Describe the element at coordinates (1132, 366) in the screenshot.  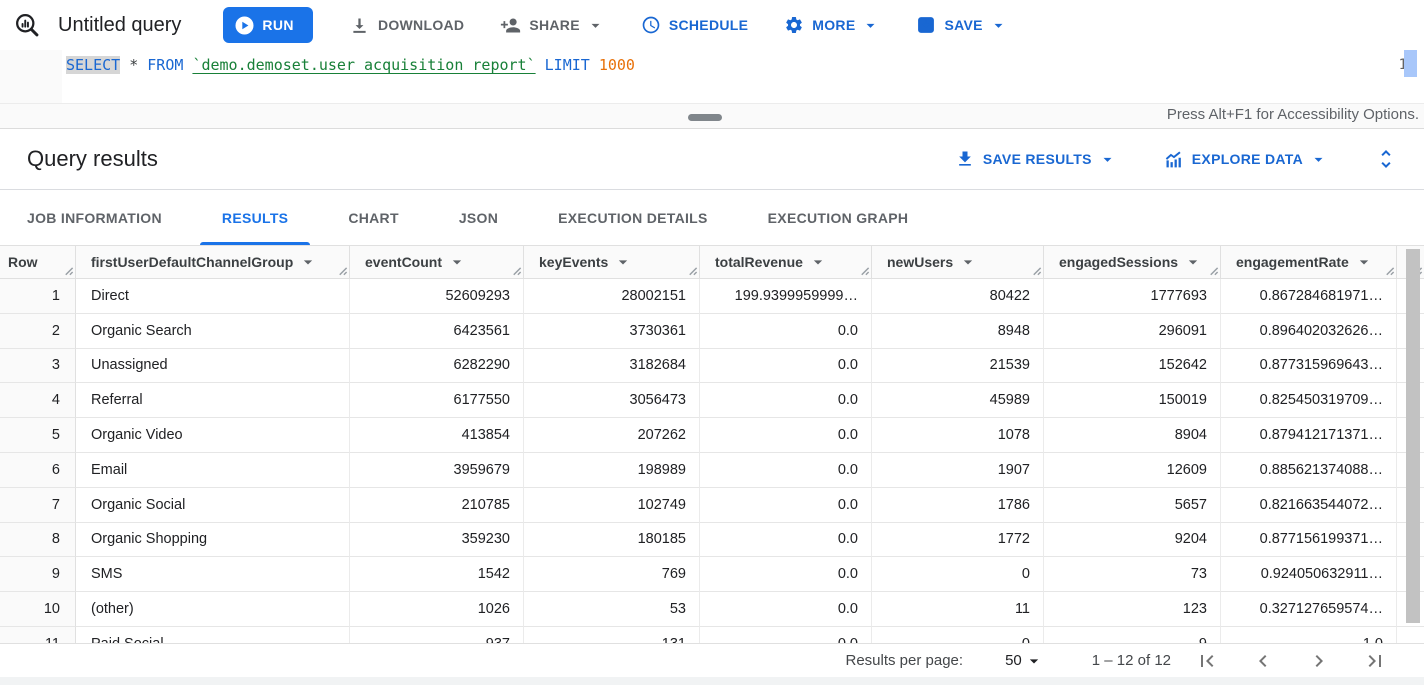
I see `cell-engagedSessions: 152642` at that location.